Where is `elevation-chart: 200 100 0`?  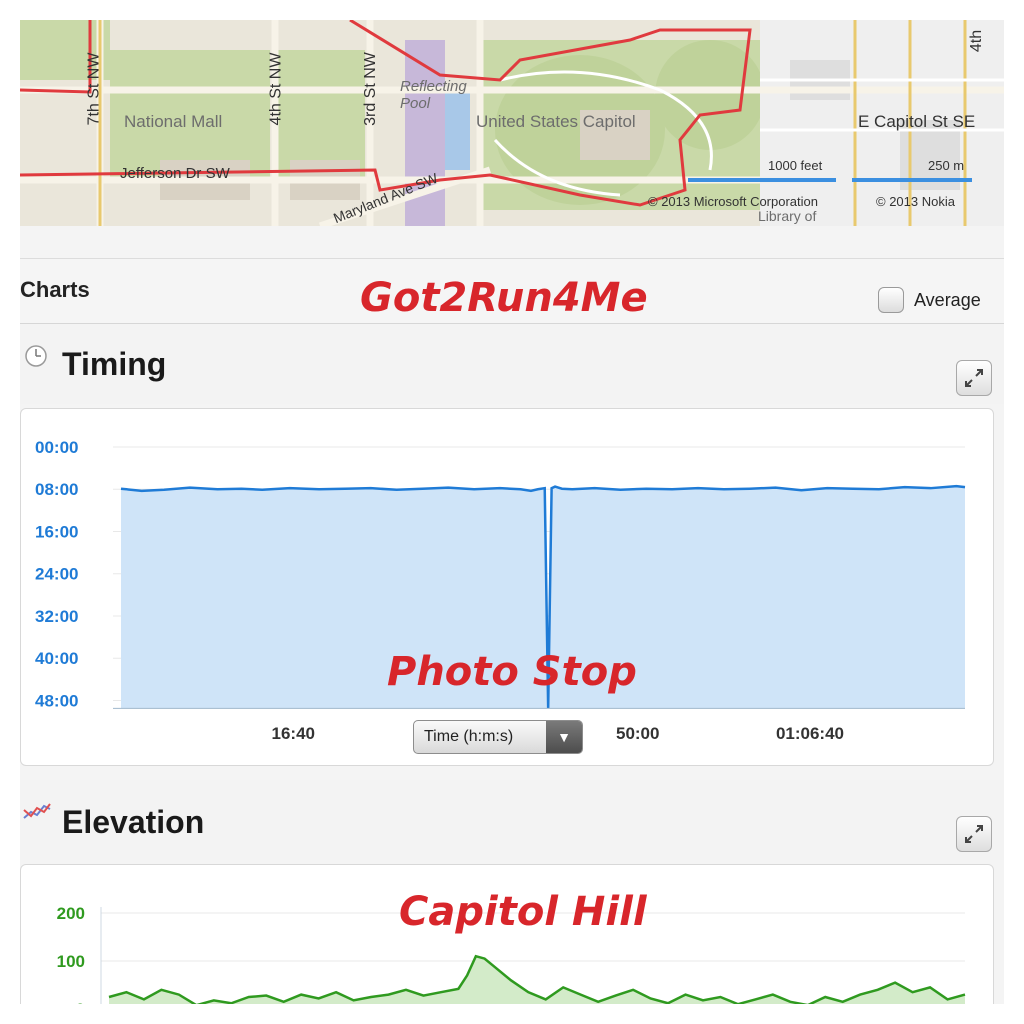 elevation-chart: 200 100 0 is located at coordinates (507, 934).